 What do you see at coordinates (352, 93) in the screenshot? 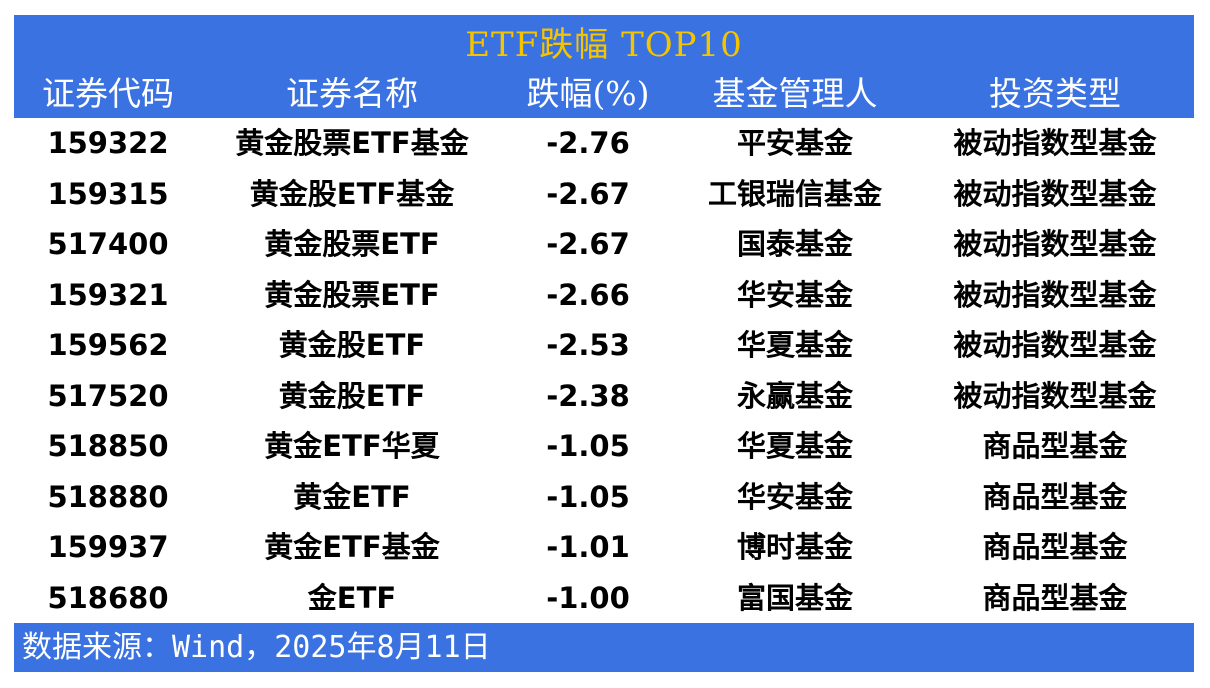
I see `column-header-name: 证券名称` at bounding box center [352, 93].